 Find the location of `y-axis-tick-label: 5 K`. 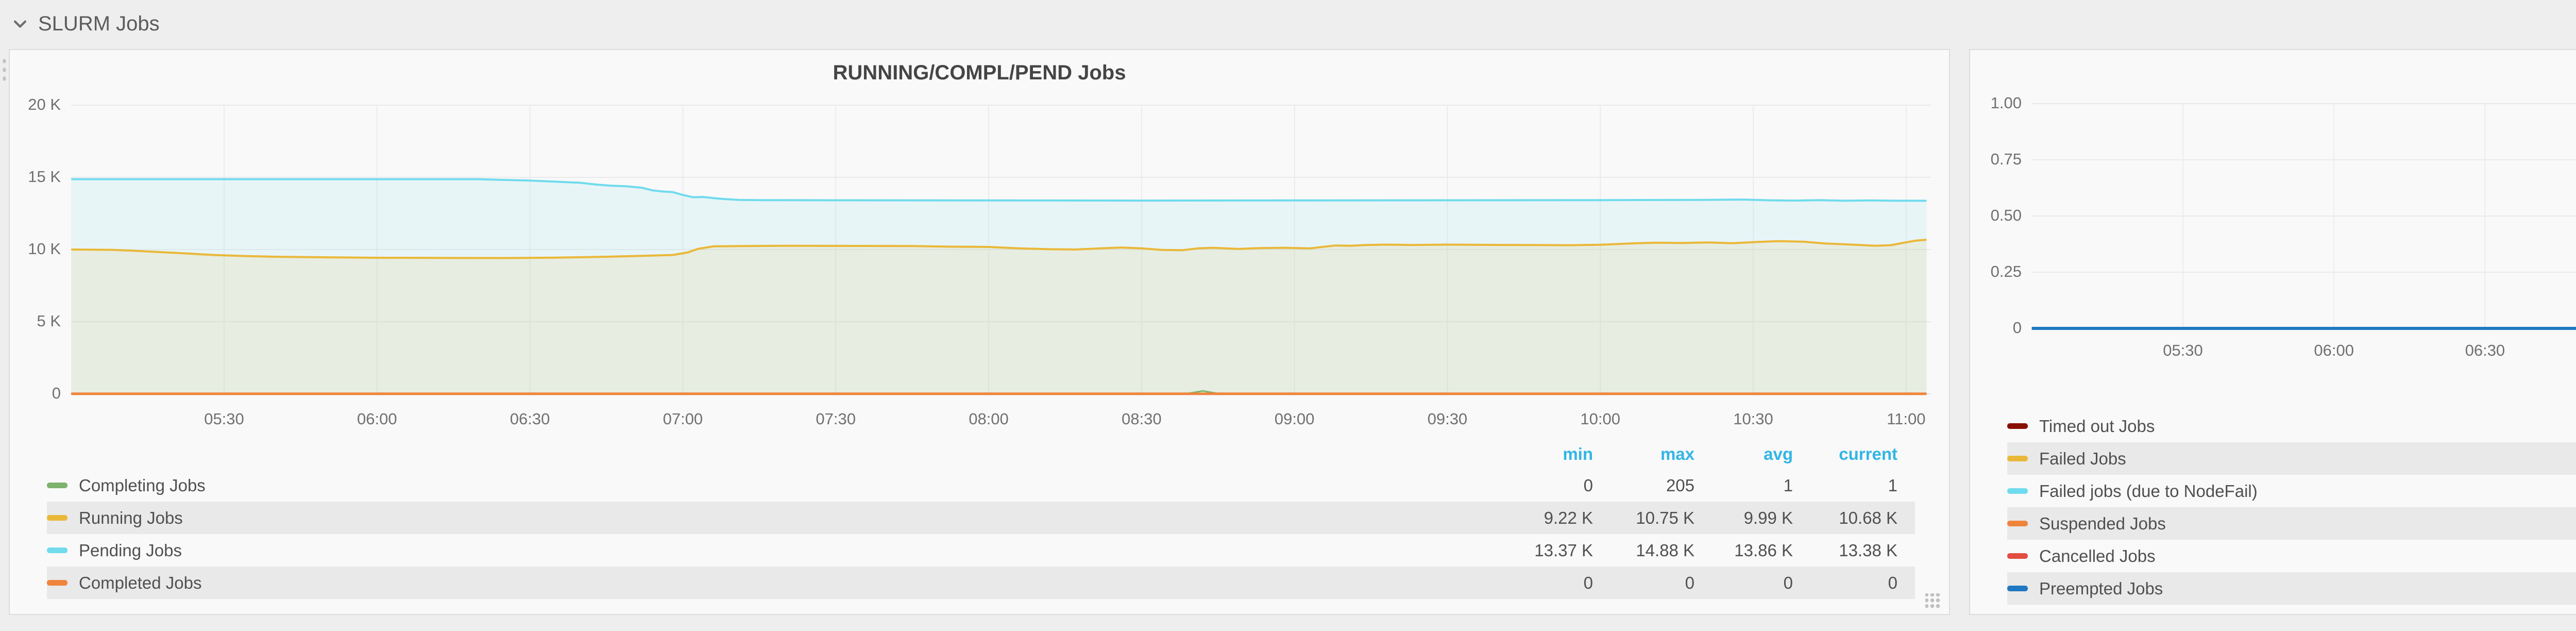

y-axis-tick-label: 5 K is located at coordinates (49, 321).